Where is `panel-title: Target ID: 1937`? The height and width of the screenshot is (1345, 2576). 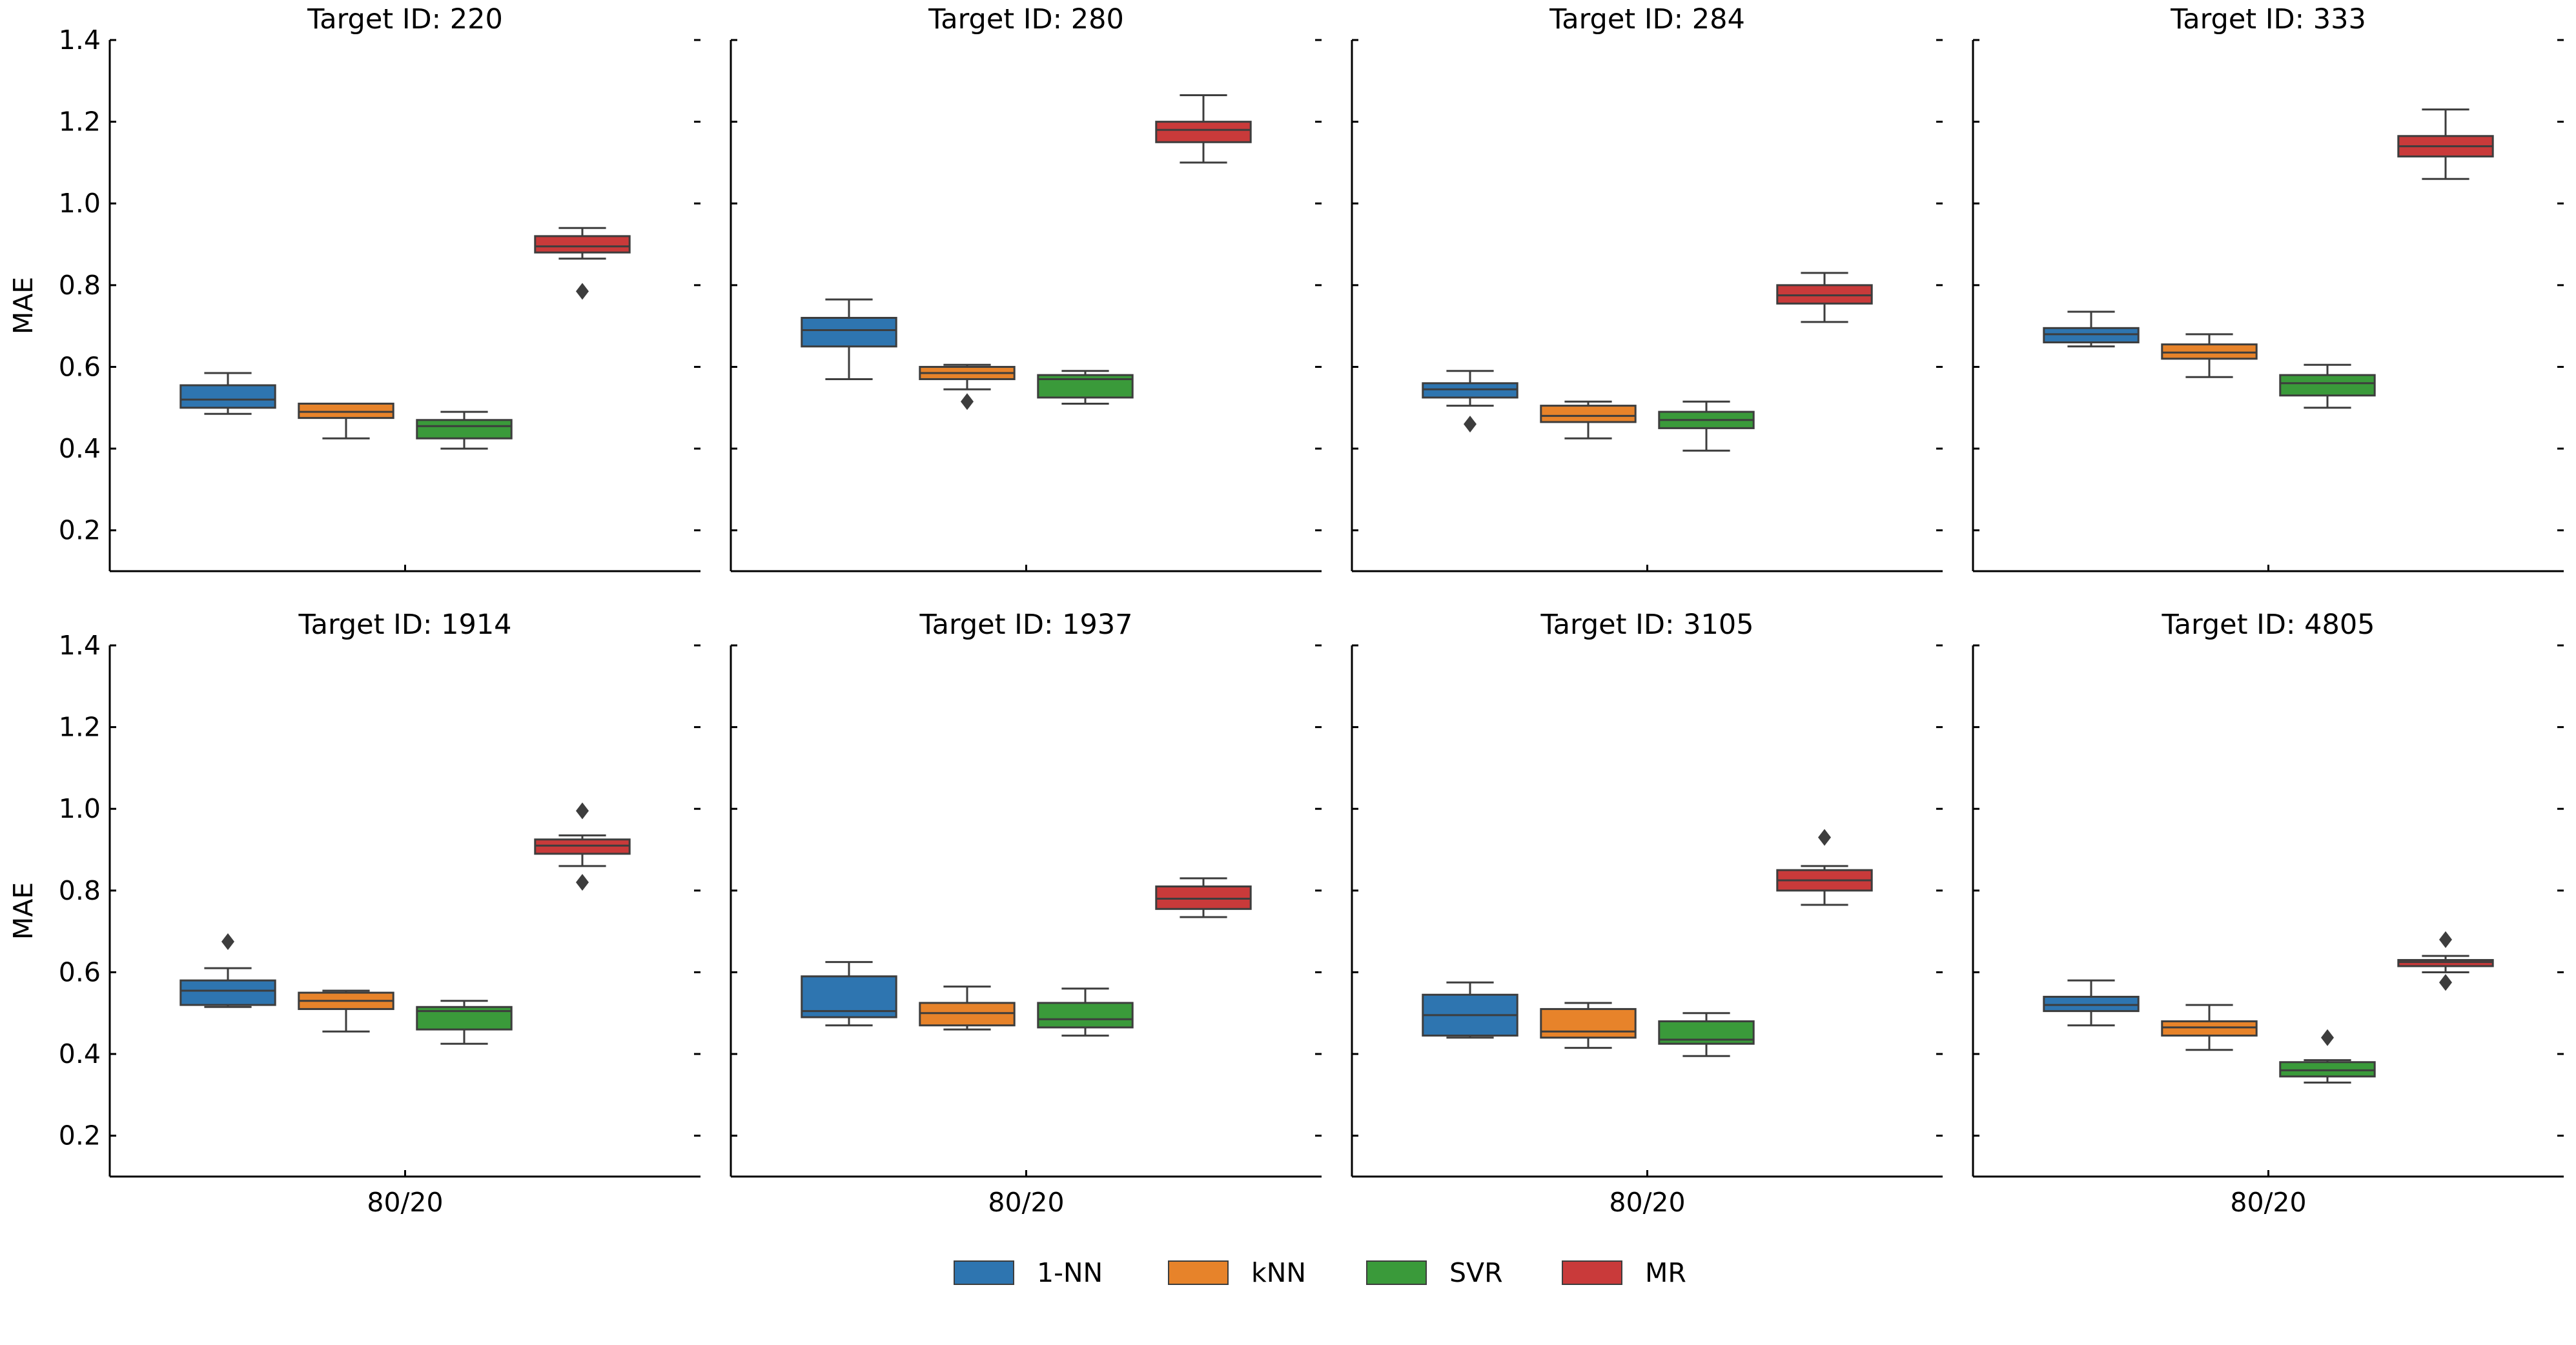 panel-title: Target ID: 1937 is located at coordinates (1026, 625).